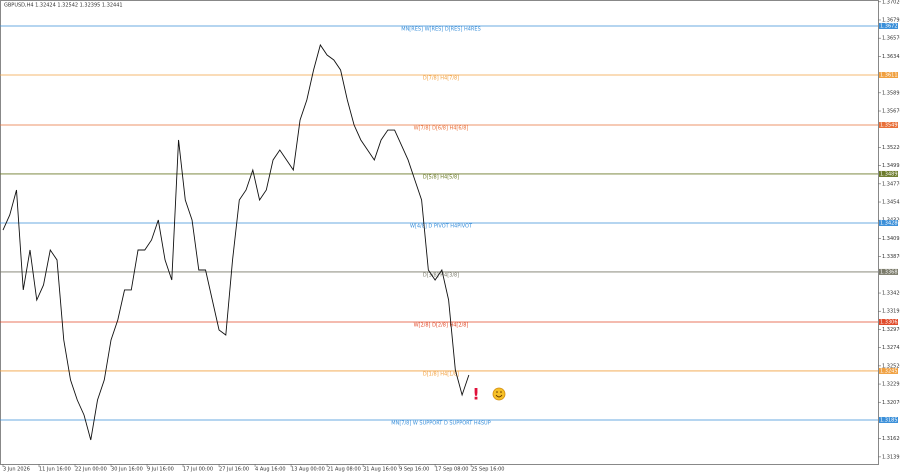 This screenshot has width=900, height=474. Describe the element at coordinates (891, 39) in the screenshot. I see `y-tick-label: 1.36570` at that location.